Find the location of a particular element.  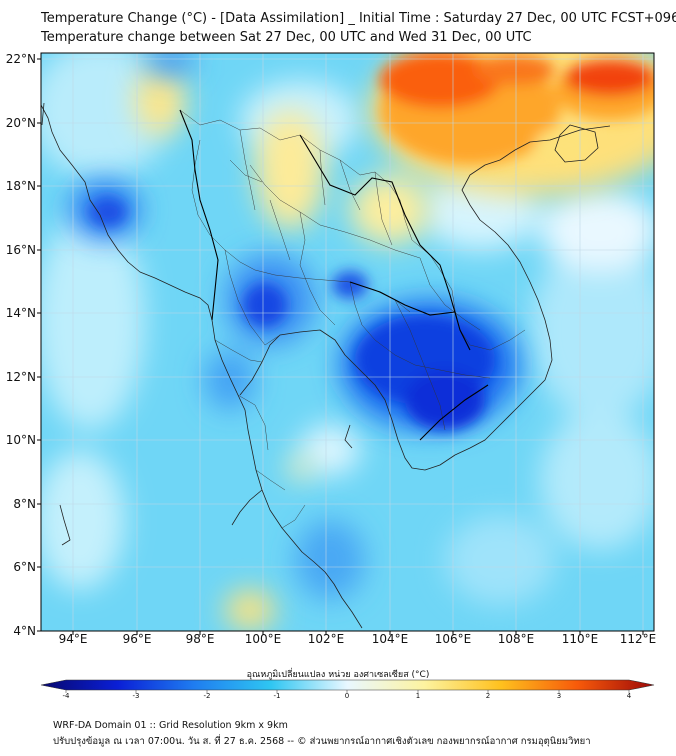

lat-label-4: 4°N is located at coordinates (24, 631).